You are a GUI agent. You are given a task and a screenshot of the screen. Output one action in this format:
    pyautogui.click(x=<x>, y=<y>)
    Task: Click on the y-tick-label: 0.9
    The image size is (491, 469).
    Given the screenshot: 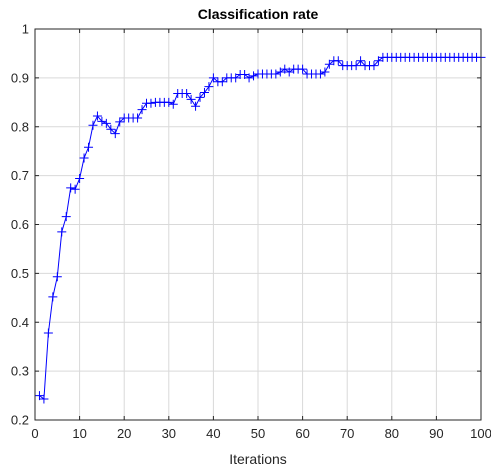 What is the action you would take?
    pyautogui.click(x=20, y=77)
    